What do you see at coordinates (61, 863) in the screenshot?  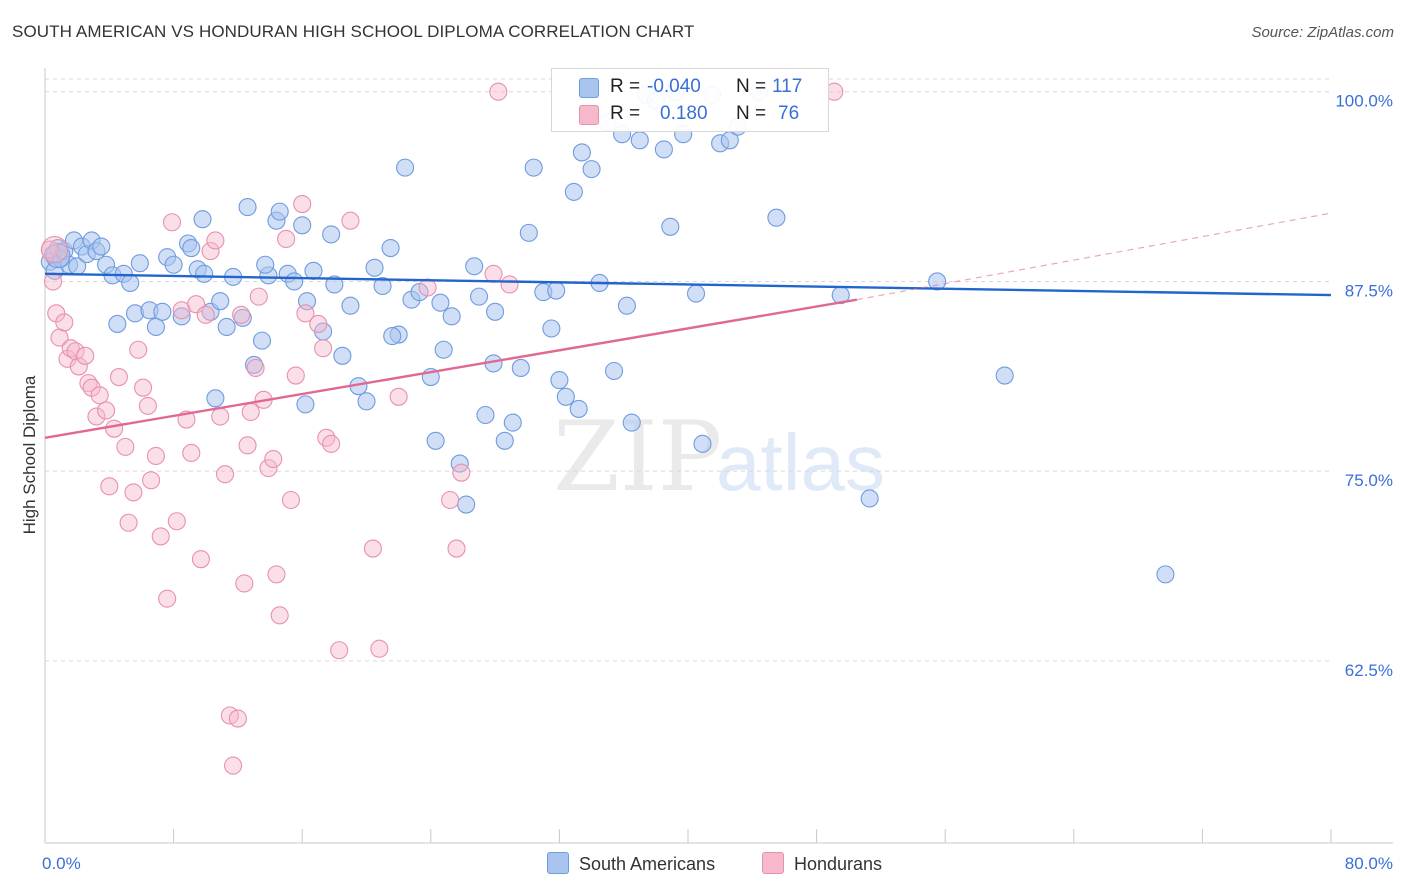 I see `x-tick-label: 0.0%` at bounding box center [61, 863].